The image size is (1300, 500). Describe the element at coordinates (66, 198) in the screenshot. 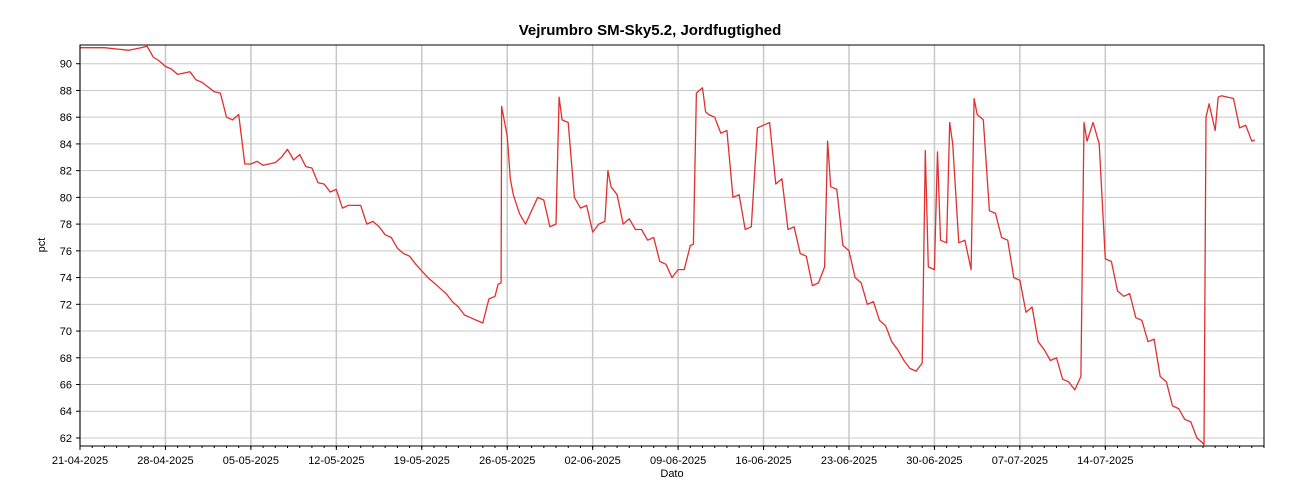

I see `y-tick-label: 80` at that location.